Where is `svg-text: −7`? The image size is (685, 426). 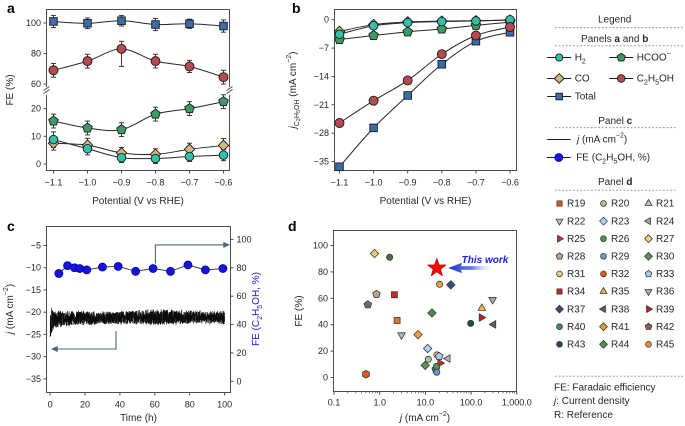 svg-text: −7 is located at coordinates (324, 48).